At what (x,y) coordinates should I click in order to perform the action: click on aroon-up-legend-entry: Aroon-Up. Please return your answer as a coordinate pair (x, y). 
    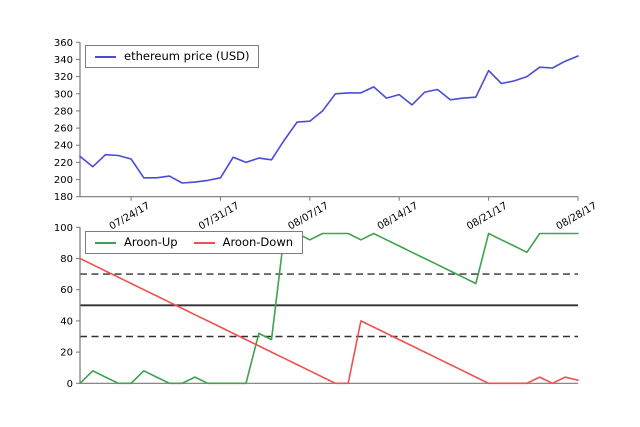
    Looking at the image, I should click on (136, 242).